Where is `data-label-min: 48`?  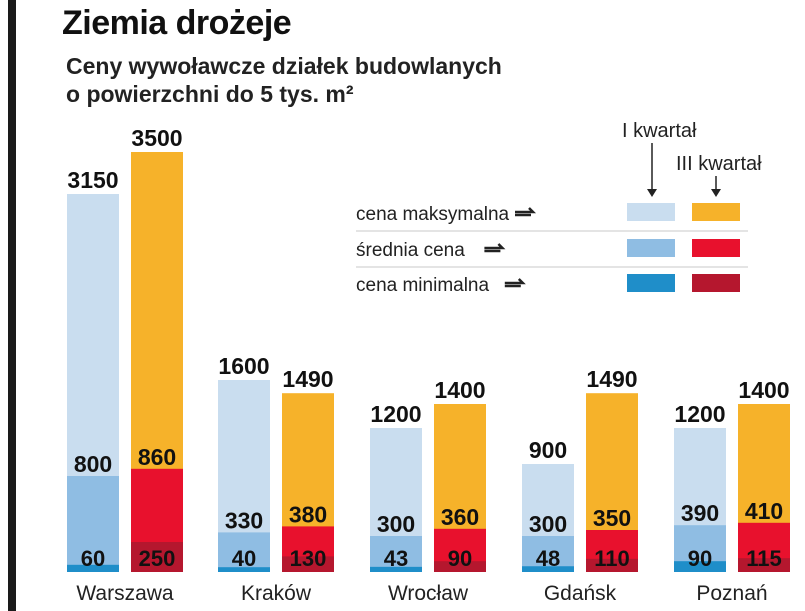
data-label-min: 48 is located at coordinates (548, 558).